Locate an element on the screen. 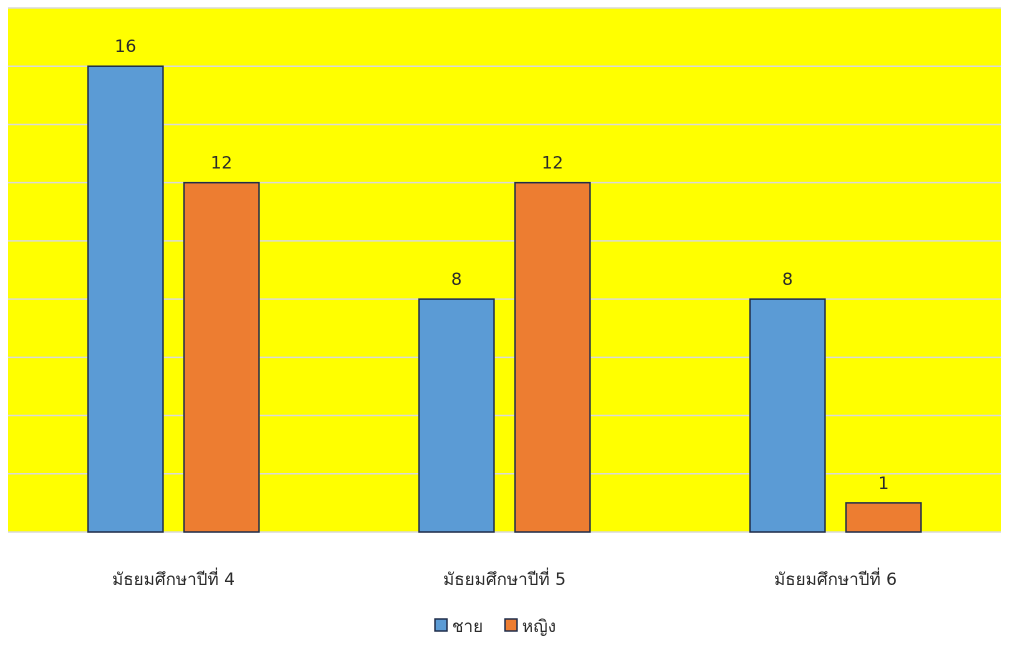 This screenshot has height=648, width=1009. x-tick-label: มัธยมศึกษาปีที่ 4 is located at coordinates (173, 578).